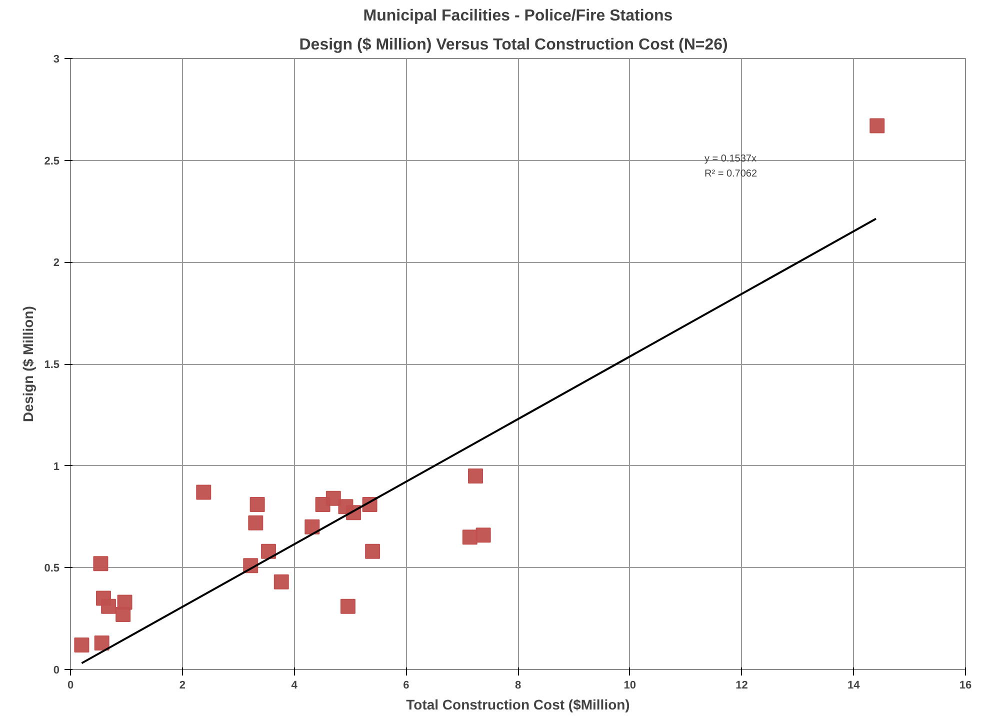 This screenshot has width=992, height=725. I want to click on y-tick-label: 0.5, so click(52, 568).